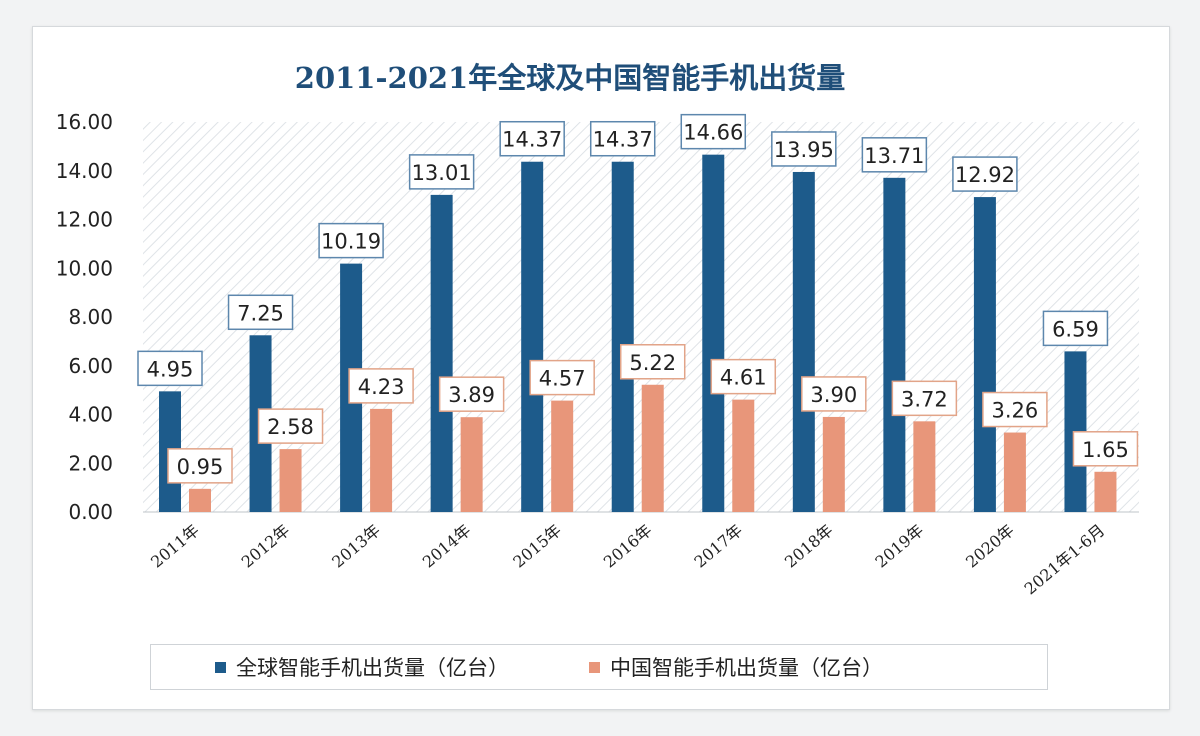 The width and height of the screenshot is (1200, 736). I want to click on data-label-global: 12.92, so click(985, 175).